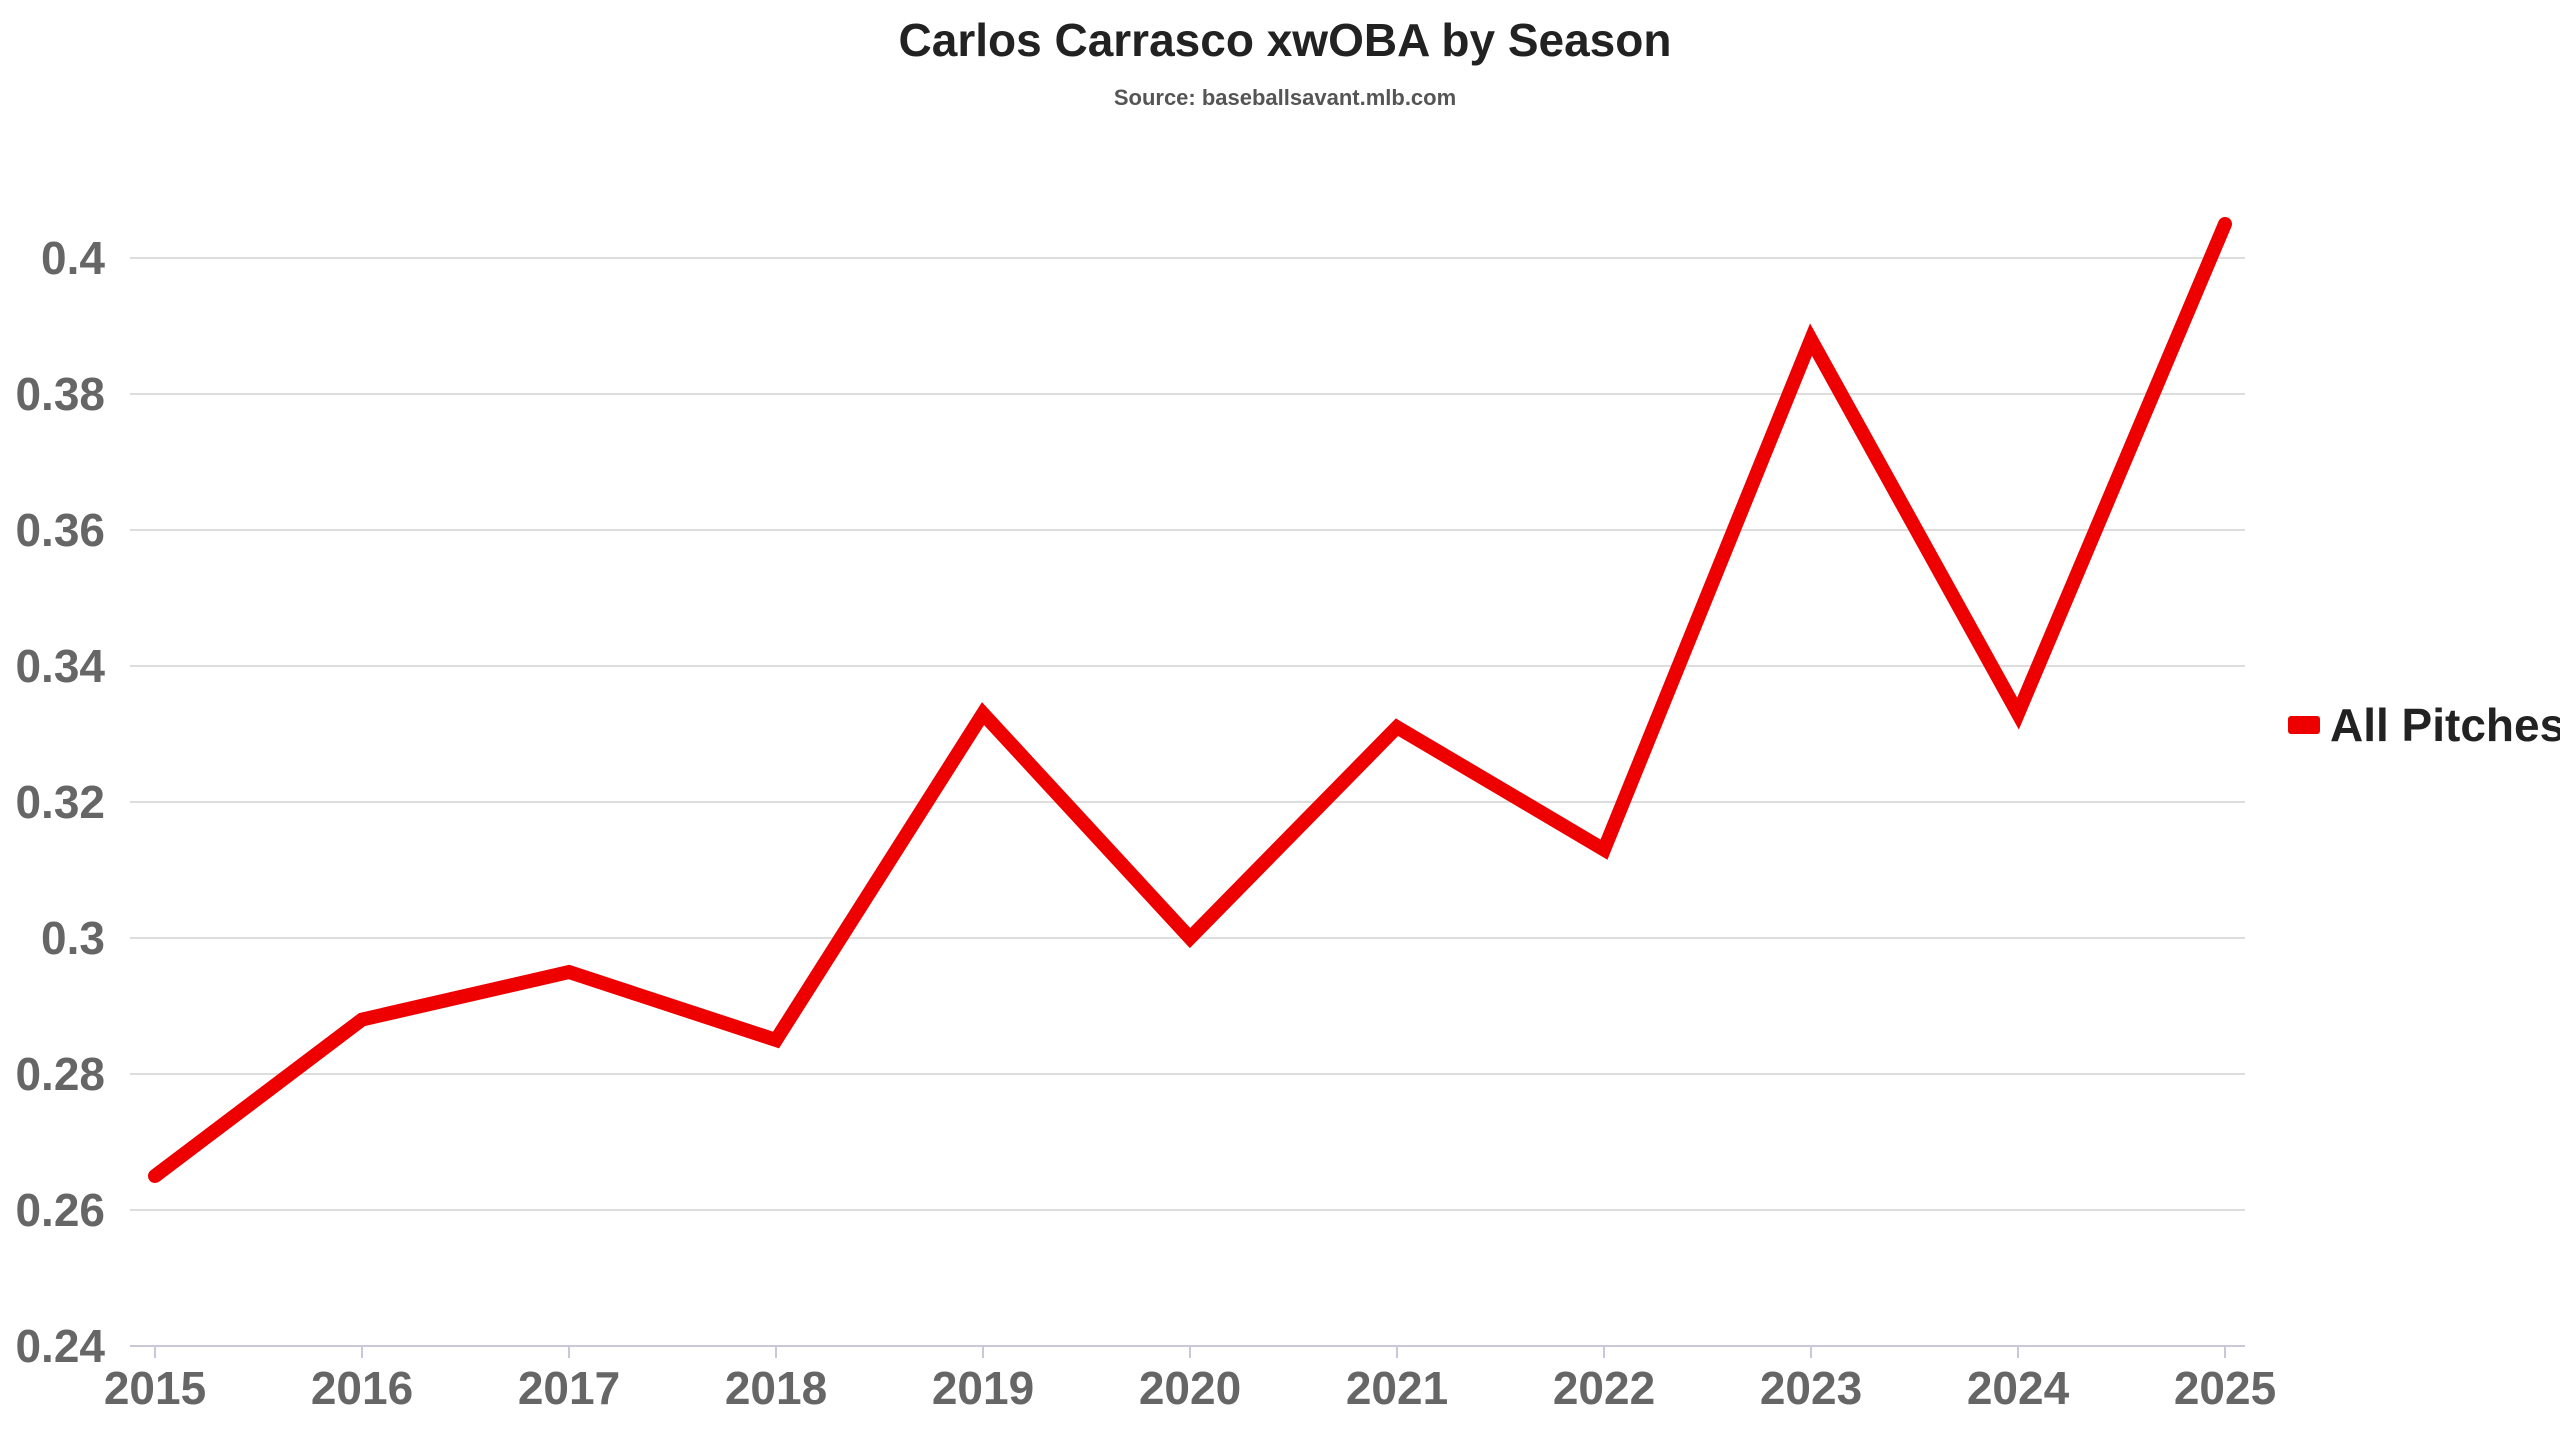  What do you see at coordinates (60, 1346) in the screenshot?
I see `y-tick-label: 0.24` at bounding box center [60, 1346].